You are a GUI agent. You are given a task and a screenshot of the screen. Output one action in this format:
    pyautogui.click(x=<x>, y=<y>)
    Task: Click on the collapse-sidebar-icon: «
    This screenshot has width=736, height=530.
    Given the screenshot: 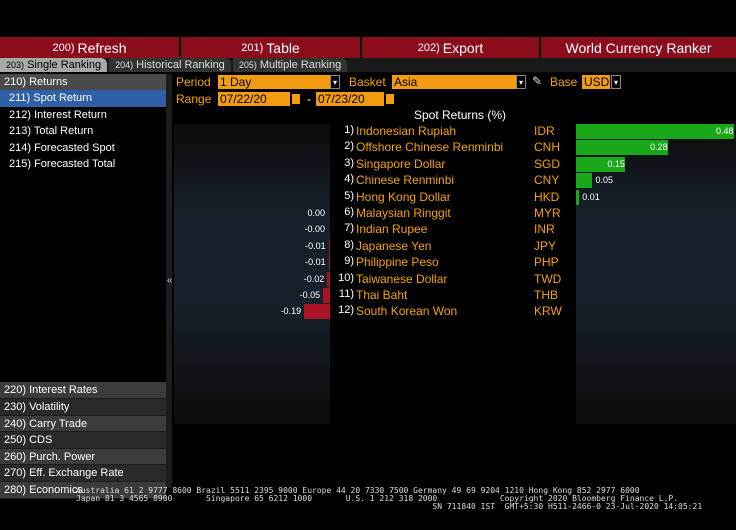 What is the action you would take?
    pyautogui.click(x=170, y=280)
    